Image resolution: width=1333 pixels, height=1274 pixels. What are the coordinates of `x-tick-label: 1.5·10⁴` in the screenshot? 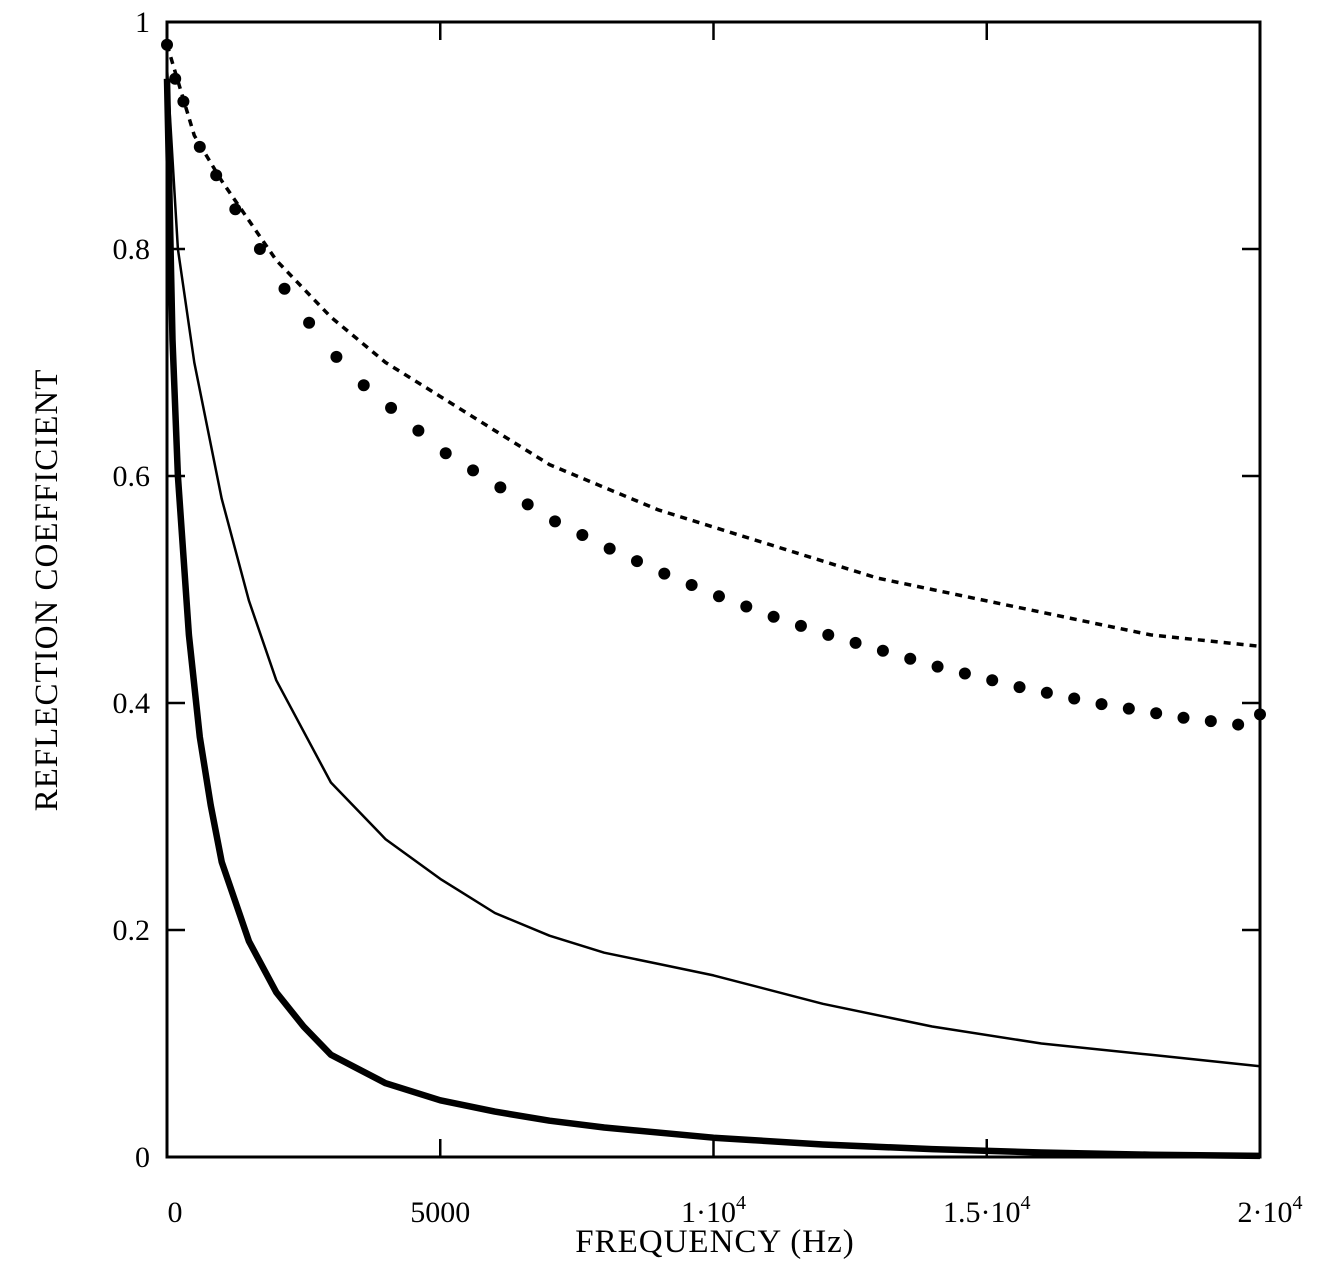 It's located at (987, 1210).